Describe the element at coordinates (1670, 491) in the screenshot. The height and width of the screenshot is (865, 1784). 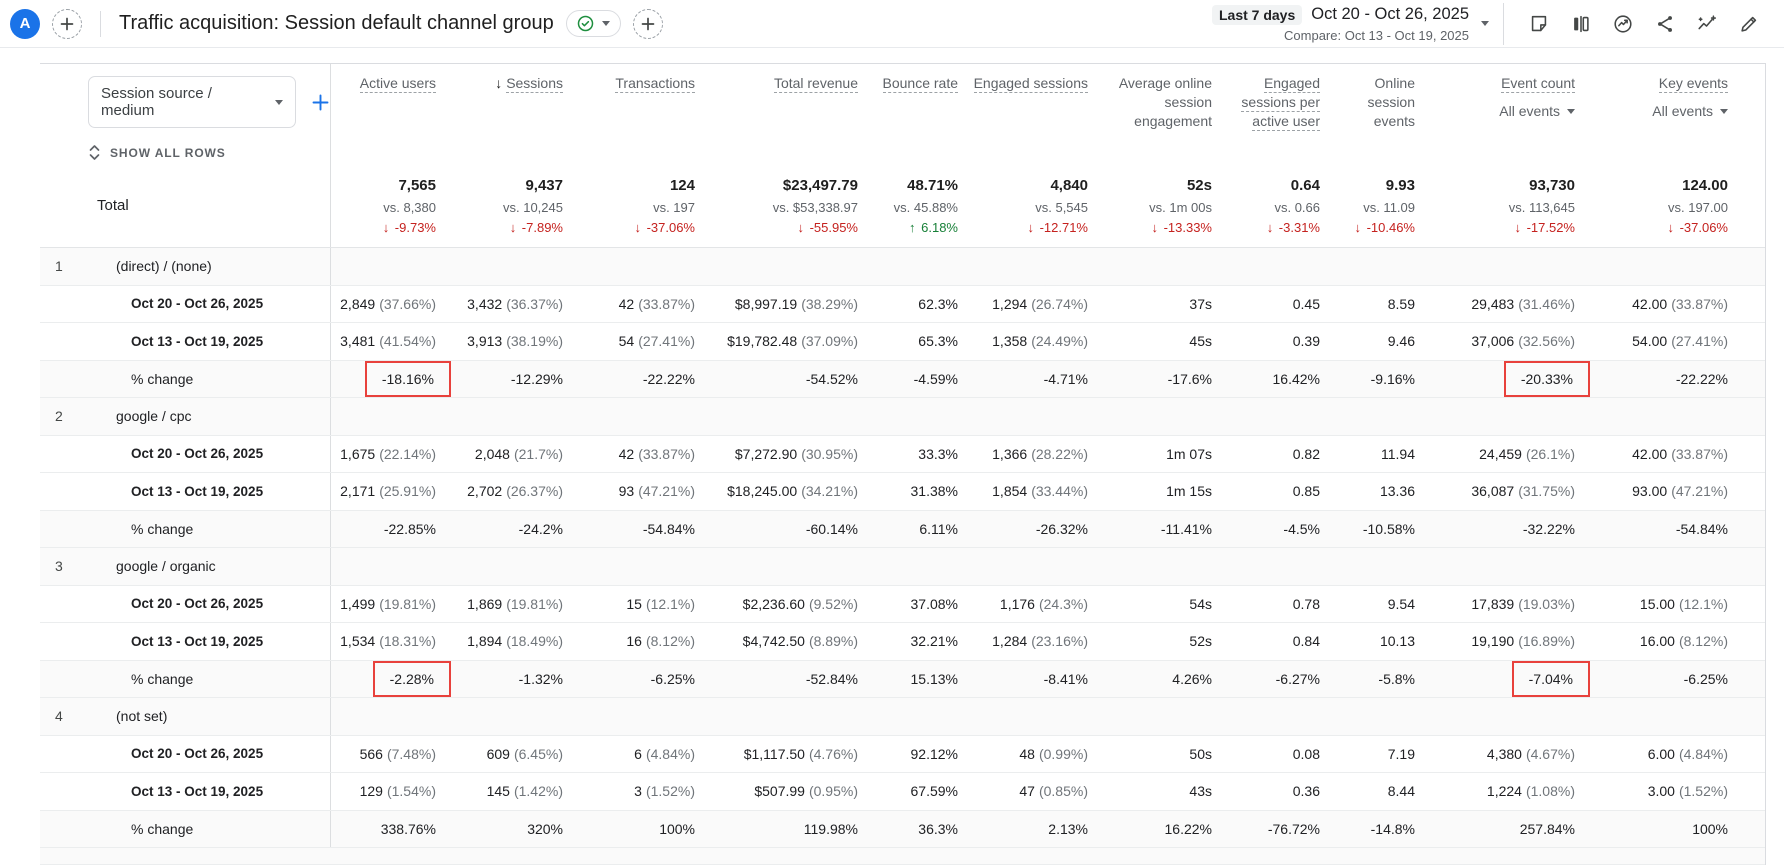
I see `metric-cell: 93.00 (47.21%)` at that location.